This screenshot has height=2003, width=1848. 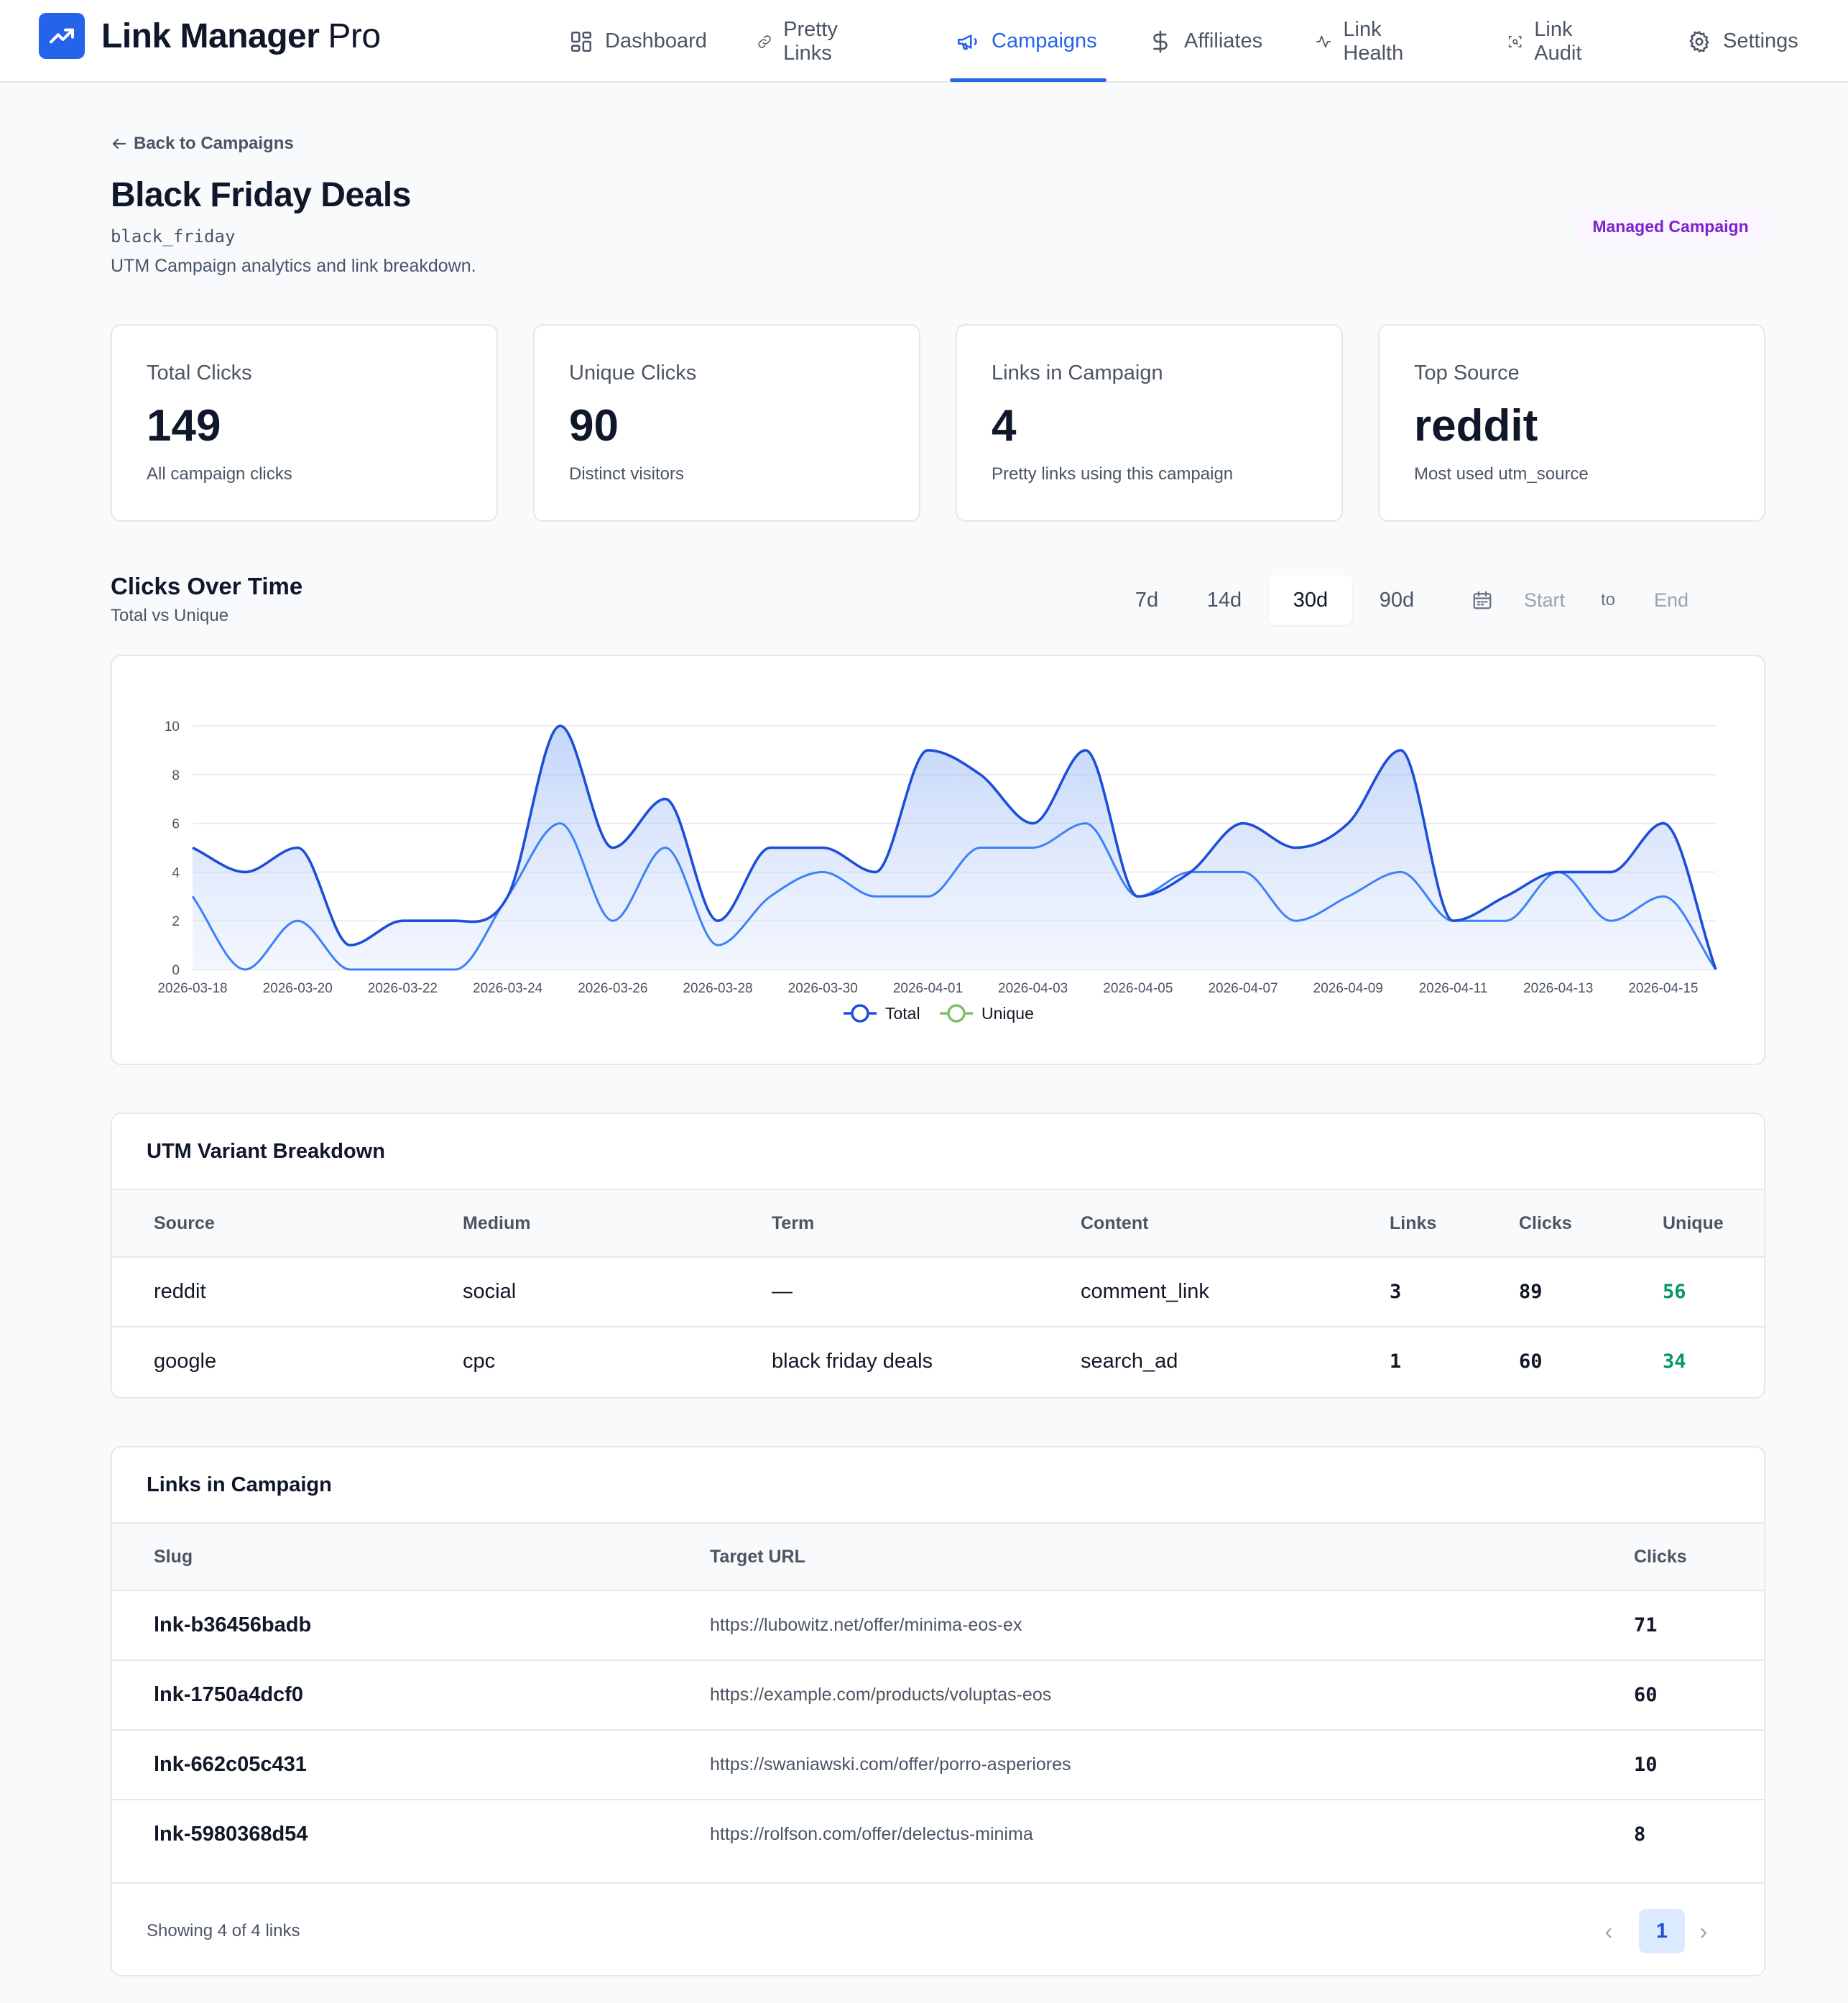 I want to click on legend-marker, so click(x=860, y=1013).